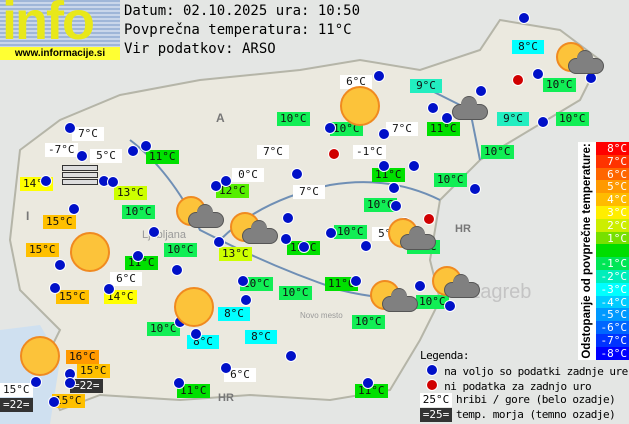 The width and height of the screenshot is (629, 424). What do you see at coordinates (60, 53) in the screenshot?
I see `logo-url: www.informacije.si` at bounding box center [60, 53].